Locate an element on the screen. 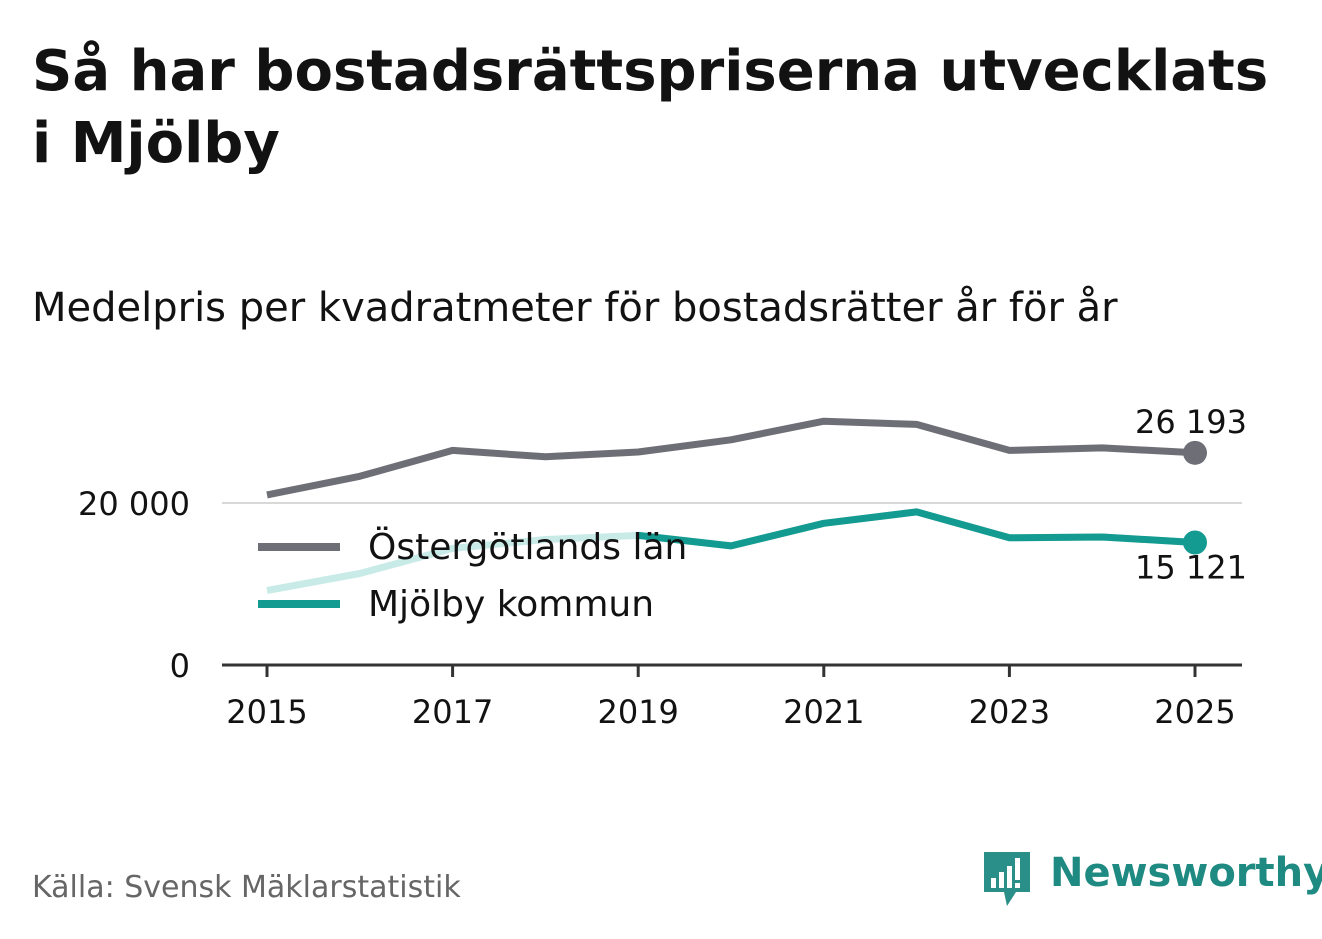  legend-label: Mjölby kommun is located at coordinates (511, 604).